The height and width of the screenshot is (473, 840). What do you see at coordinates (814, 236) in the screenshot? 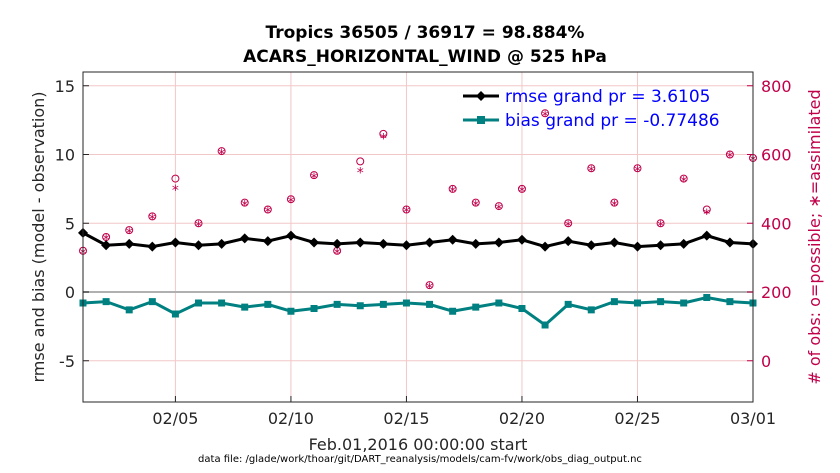
I see `y-axis-right-label: # of obs: o=possible; ∗=assimilated` at bounding box center [814, 236].